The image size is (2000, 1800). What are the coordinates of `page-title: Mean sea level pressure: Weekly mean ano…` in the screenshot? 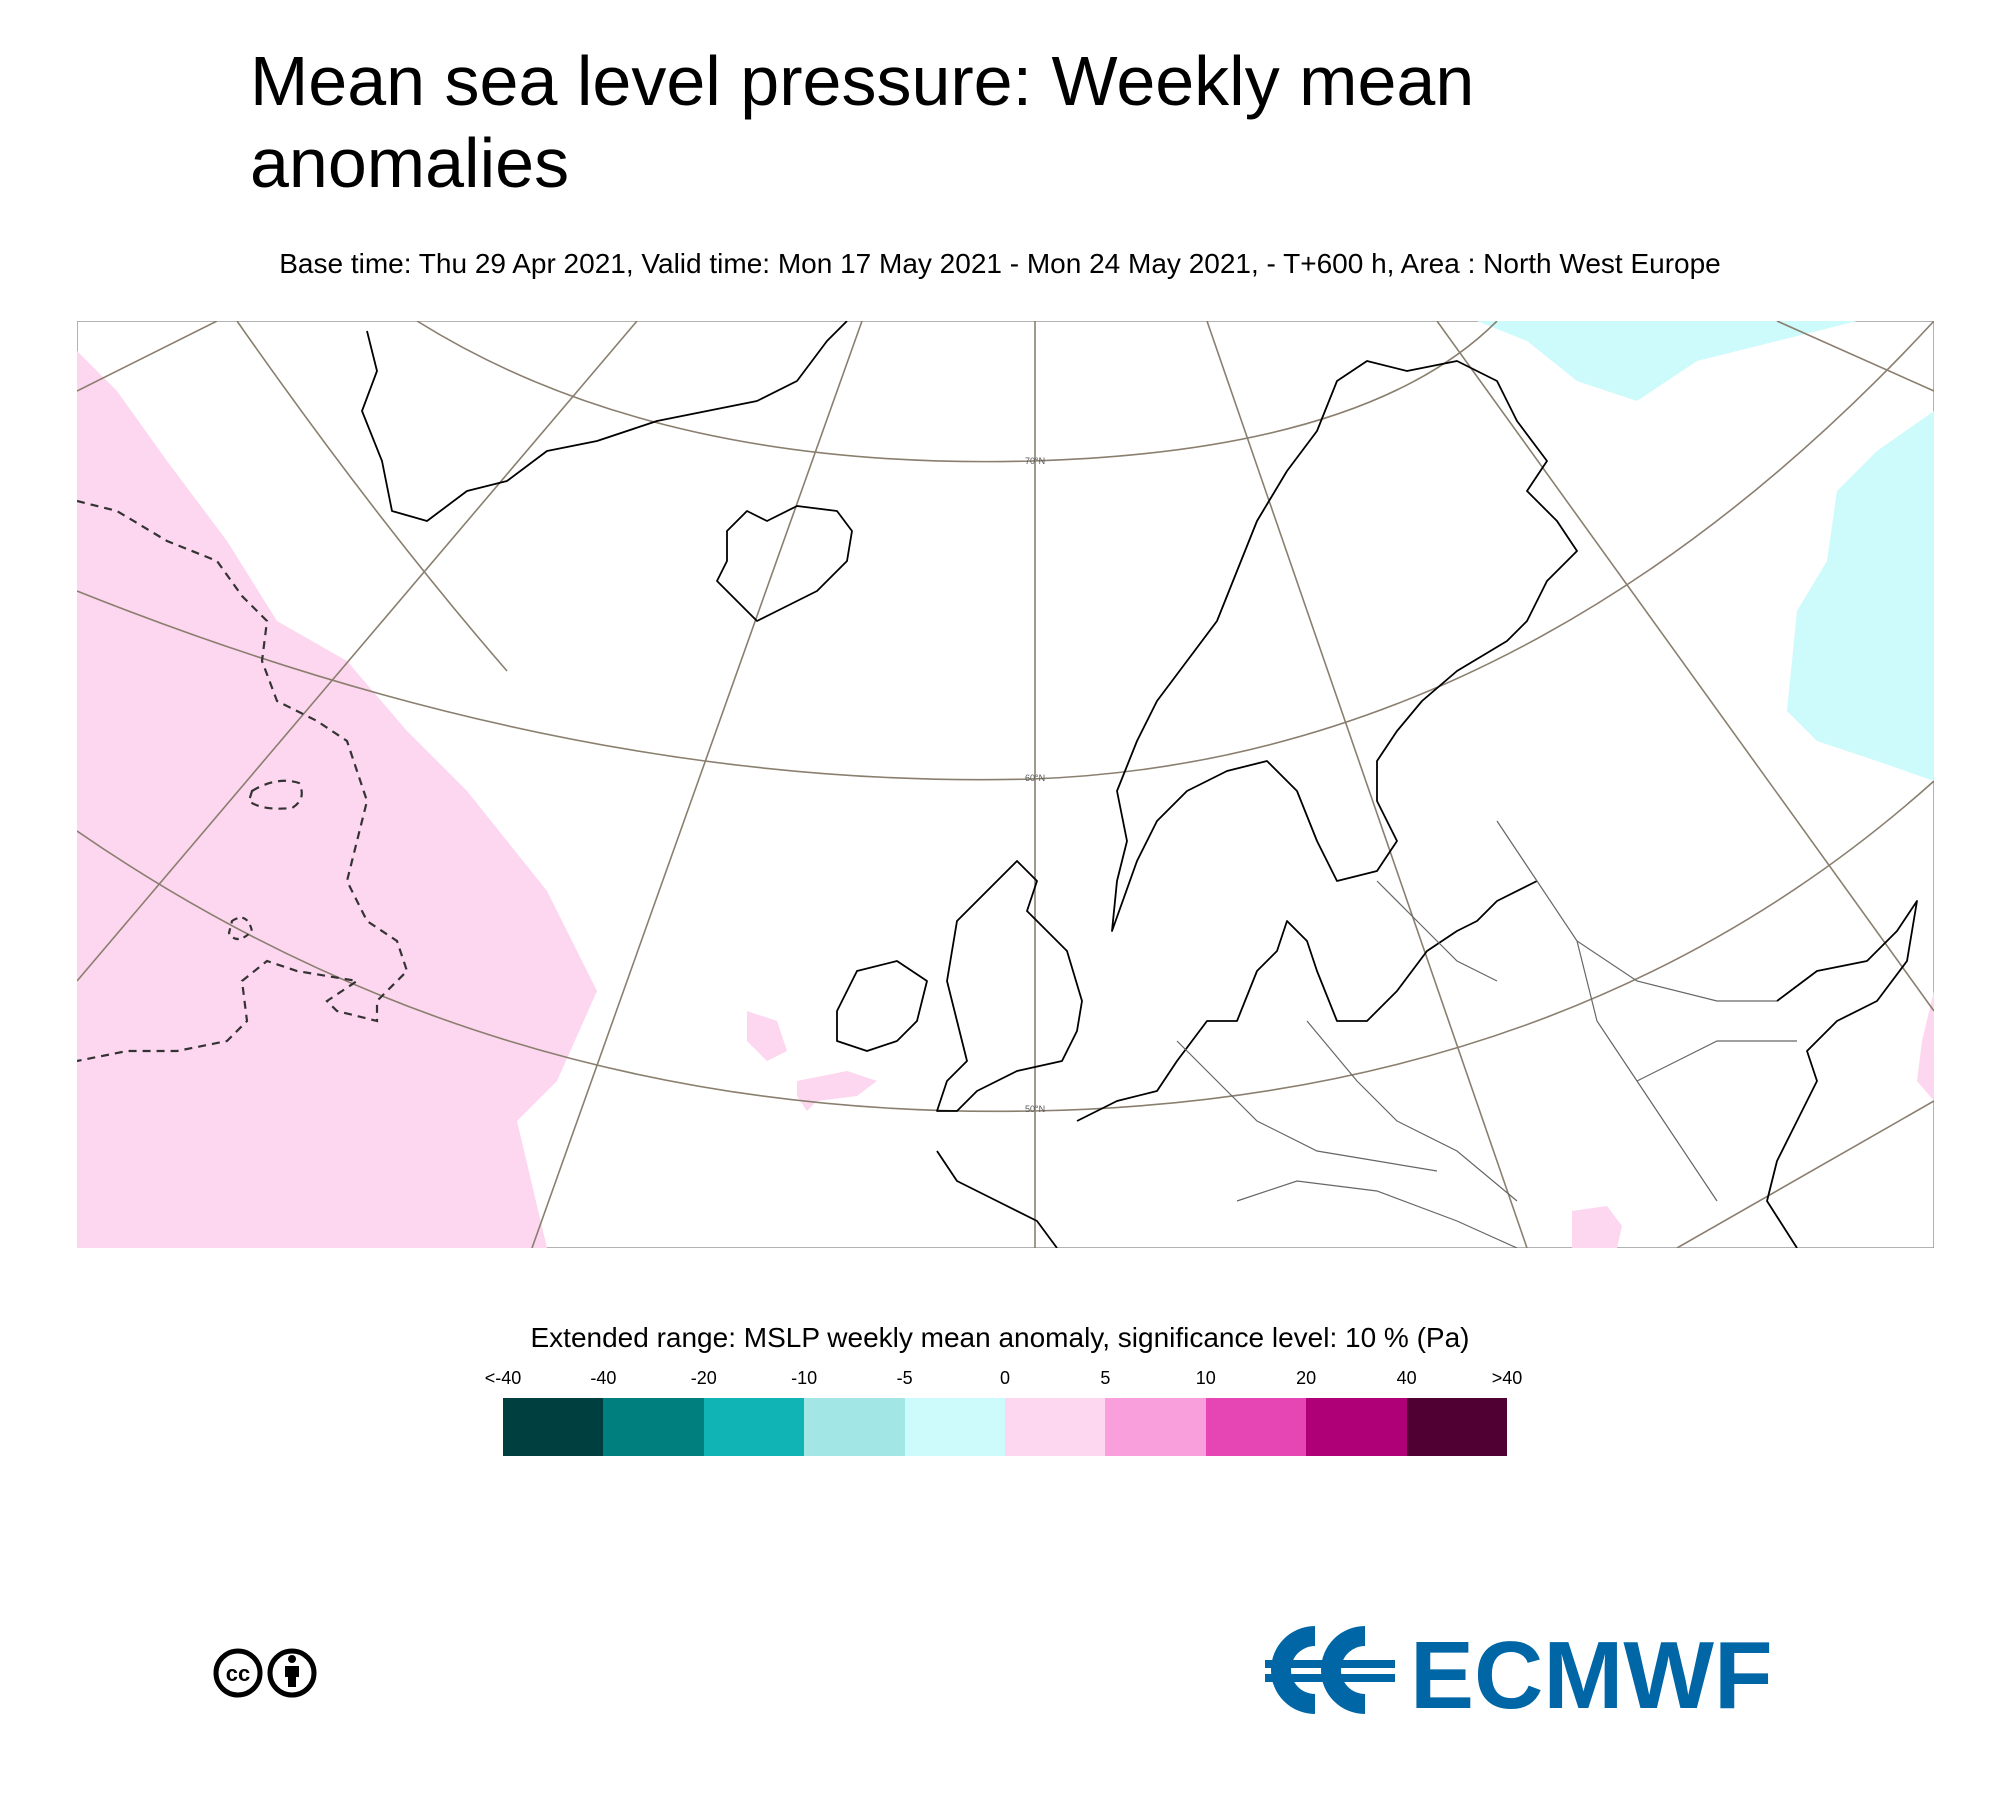 It's located at (862, 122).